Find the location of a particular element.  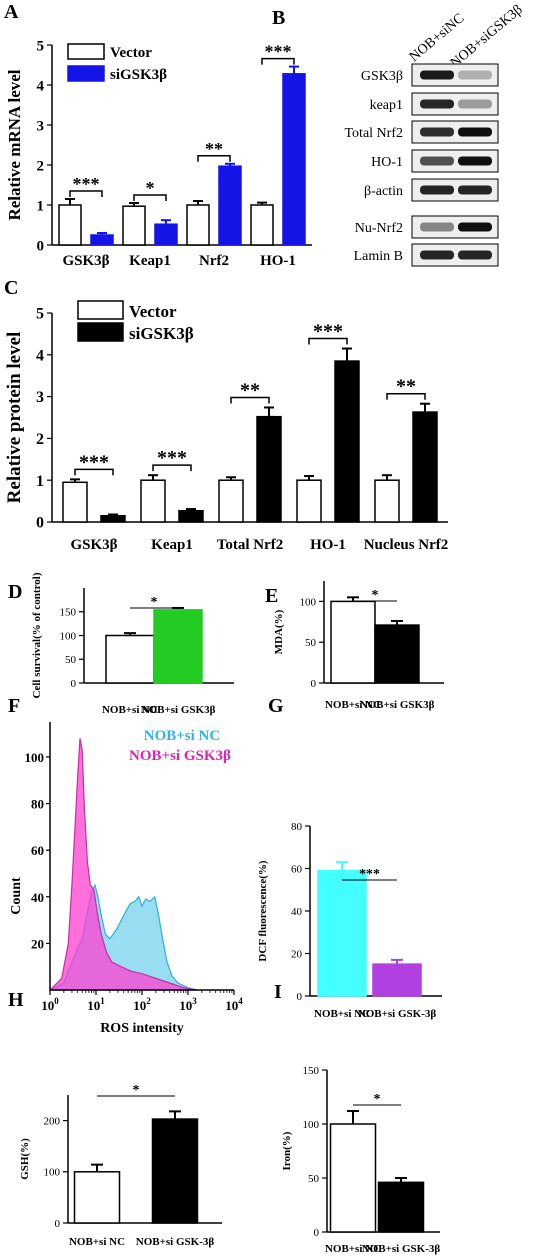

y-tick-label: 20 is located at coordinates (297, 954).